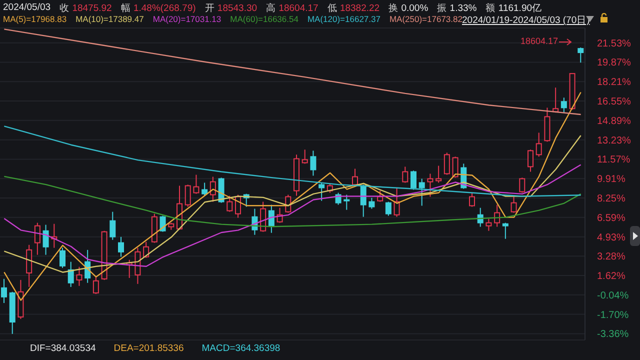 The width and height of the screenshot is (640, 360). What do you see at coordinates (614, 44) in the screenshot?
I see `y-tick-label: 21.53%` at bounding box center [614, 44].